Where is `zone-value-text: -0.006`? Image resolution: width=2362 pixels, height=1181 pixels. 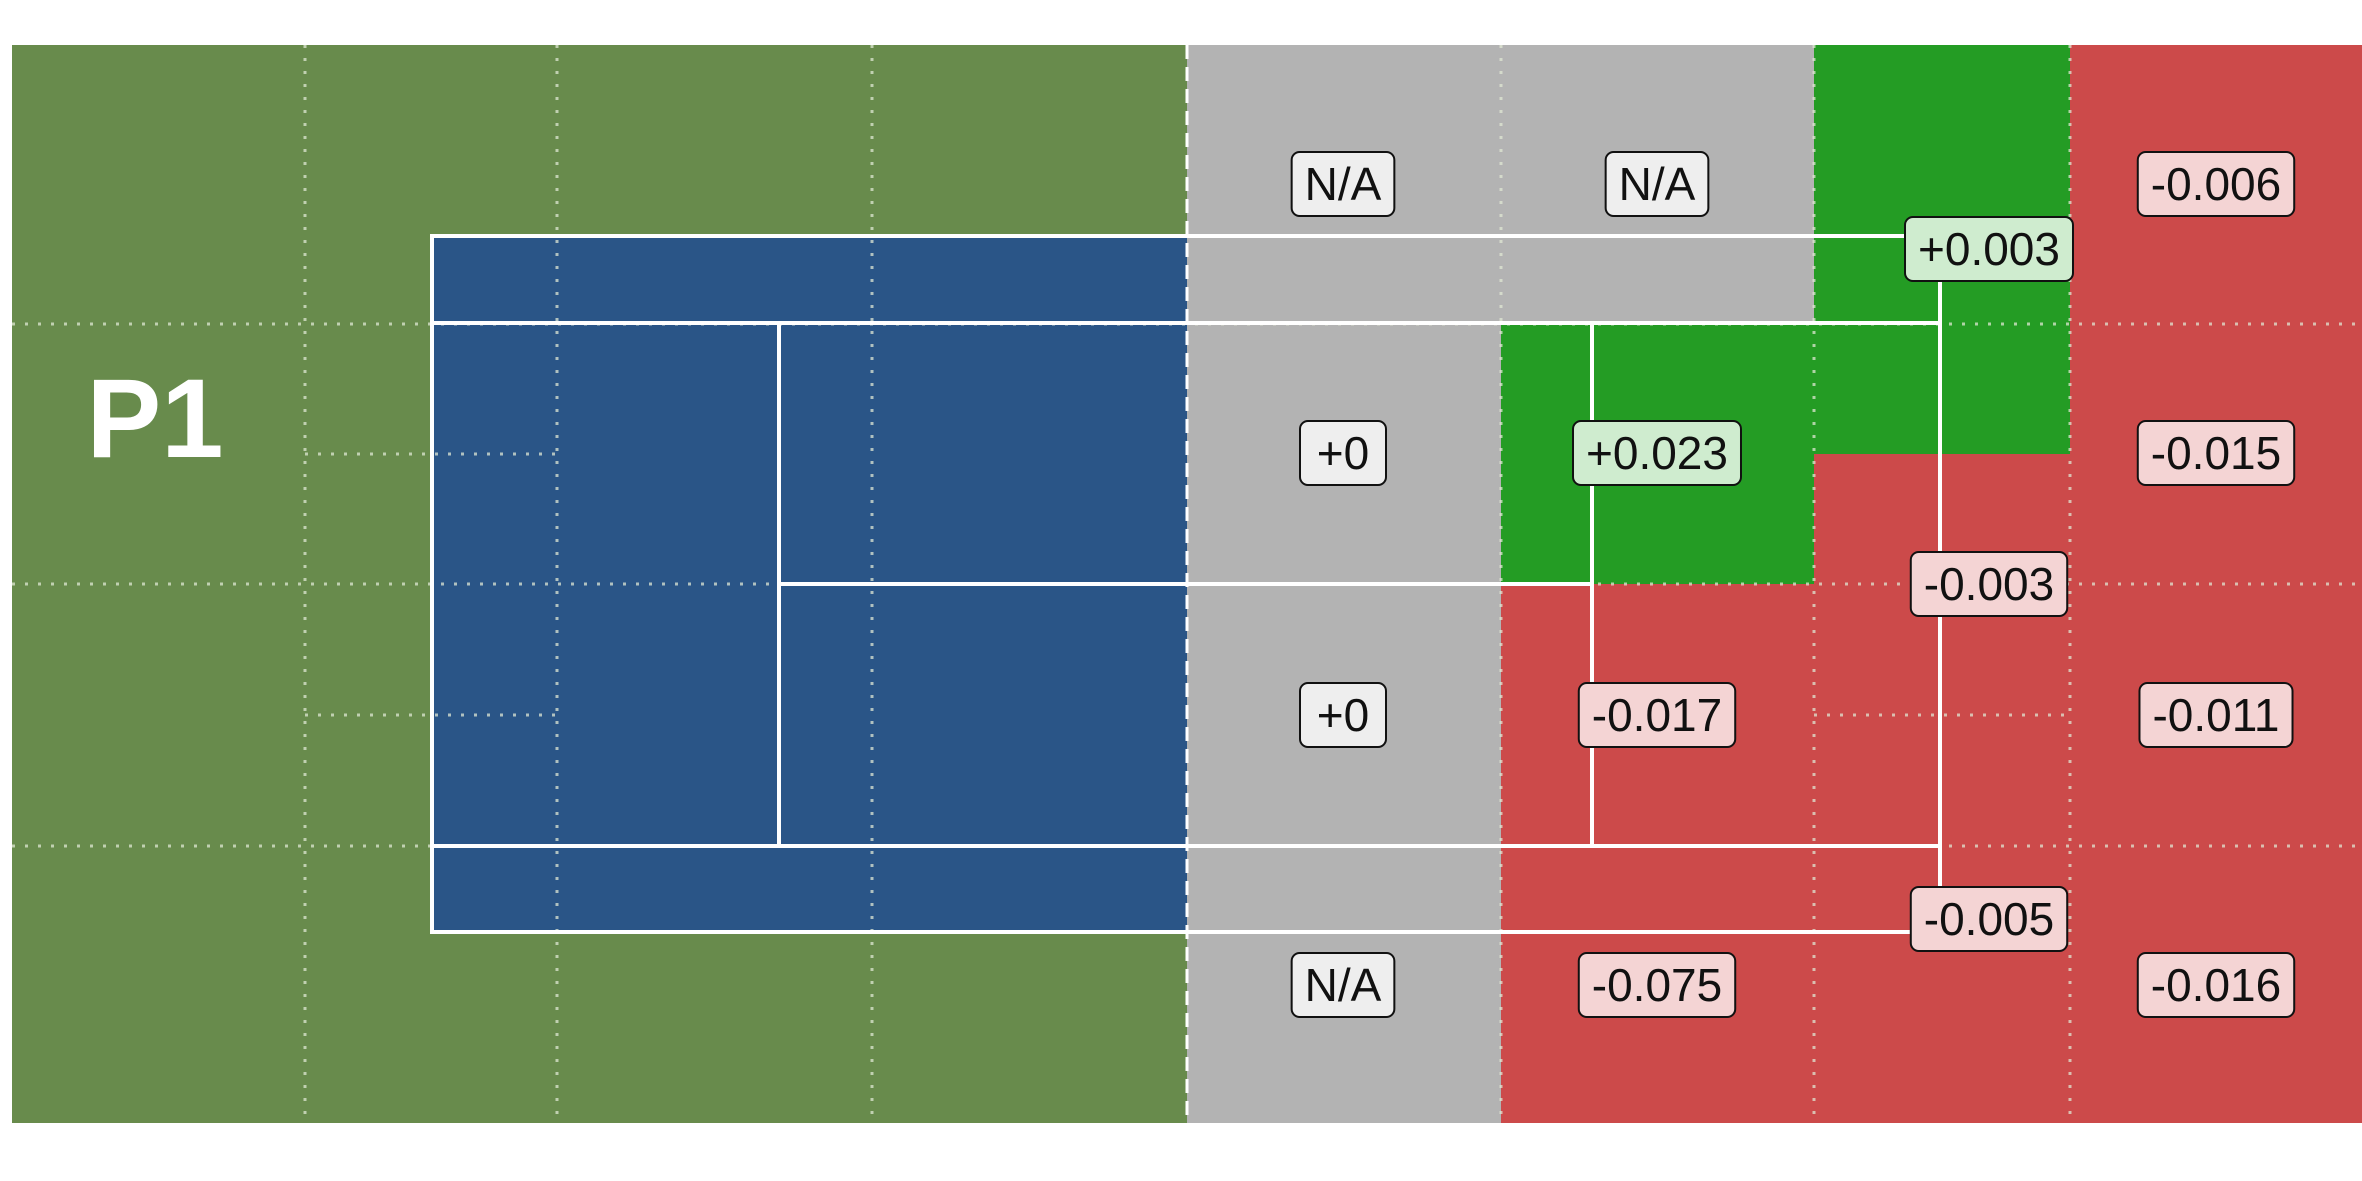
zone-value-text: -0.006 is located at coordinates (2216, 184).